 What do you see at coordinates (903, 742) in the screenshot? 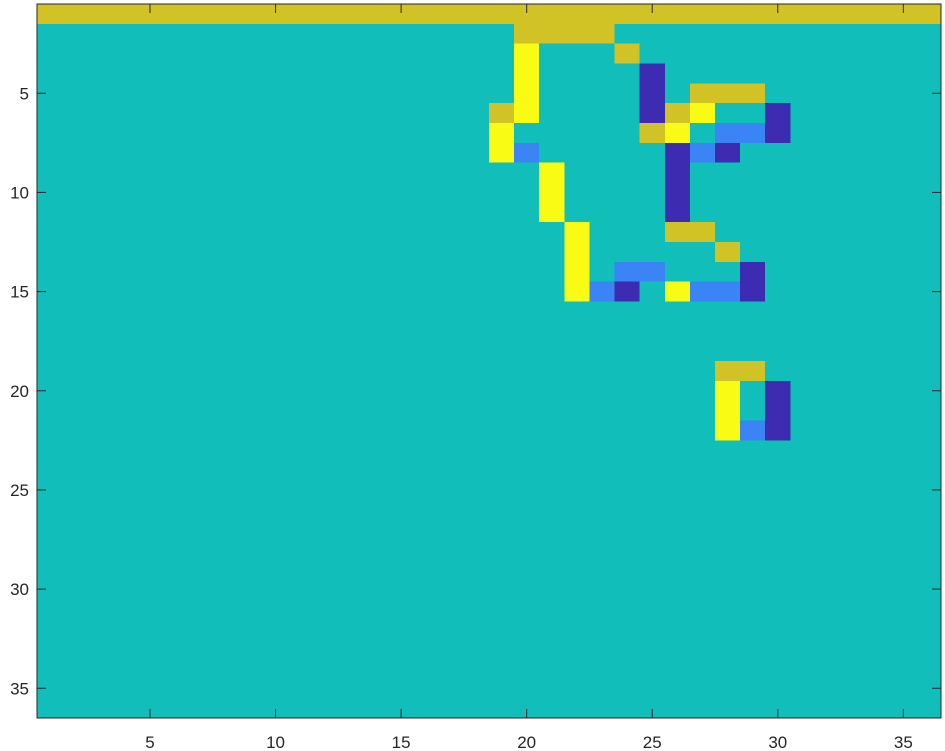
I see `x-tick-label: 35` at bounding box center [903, 742].